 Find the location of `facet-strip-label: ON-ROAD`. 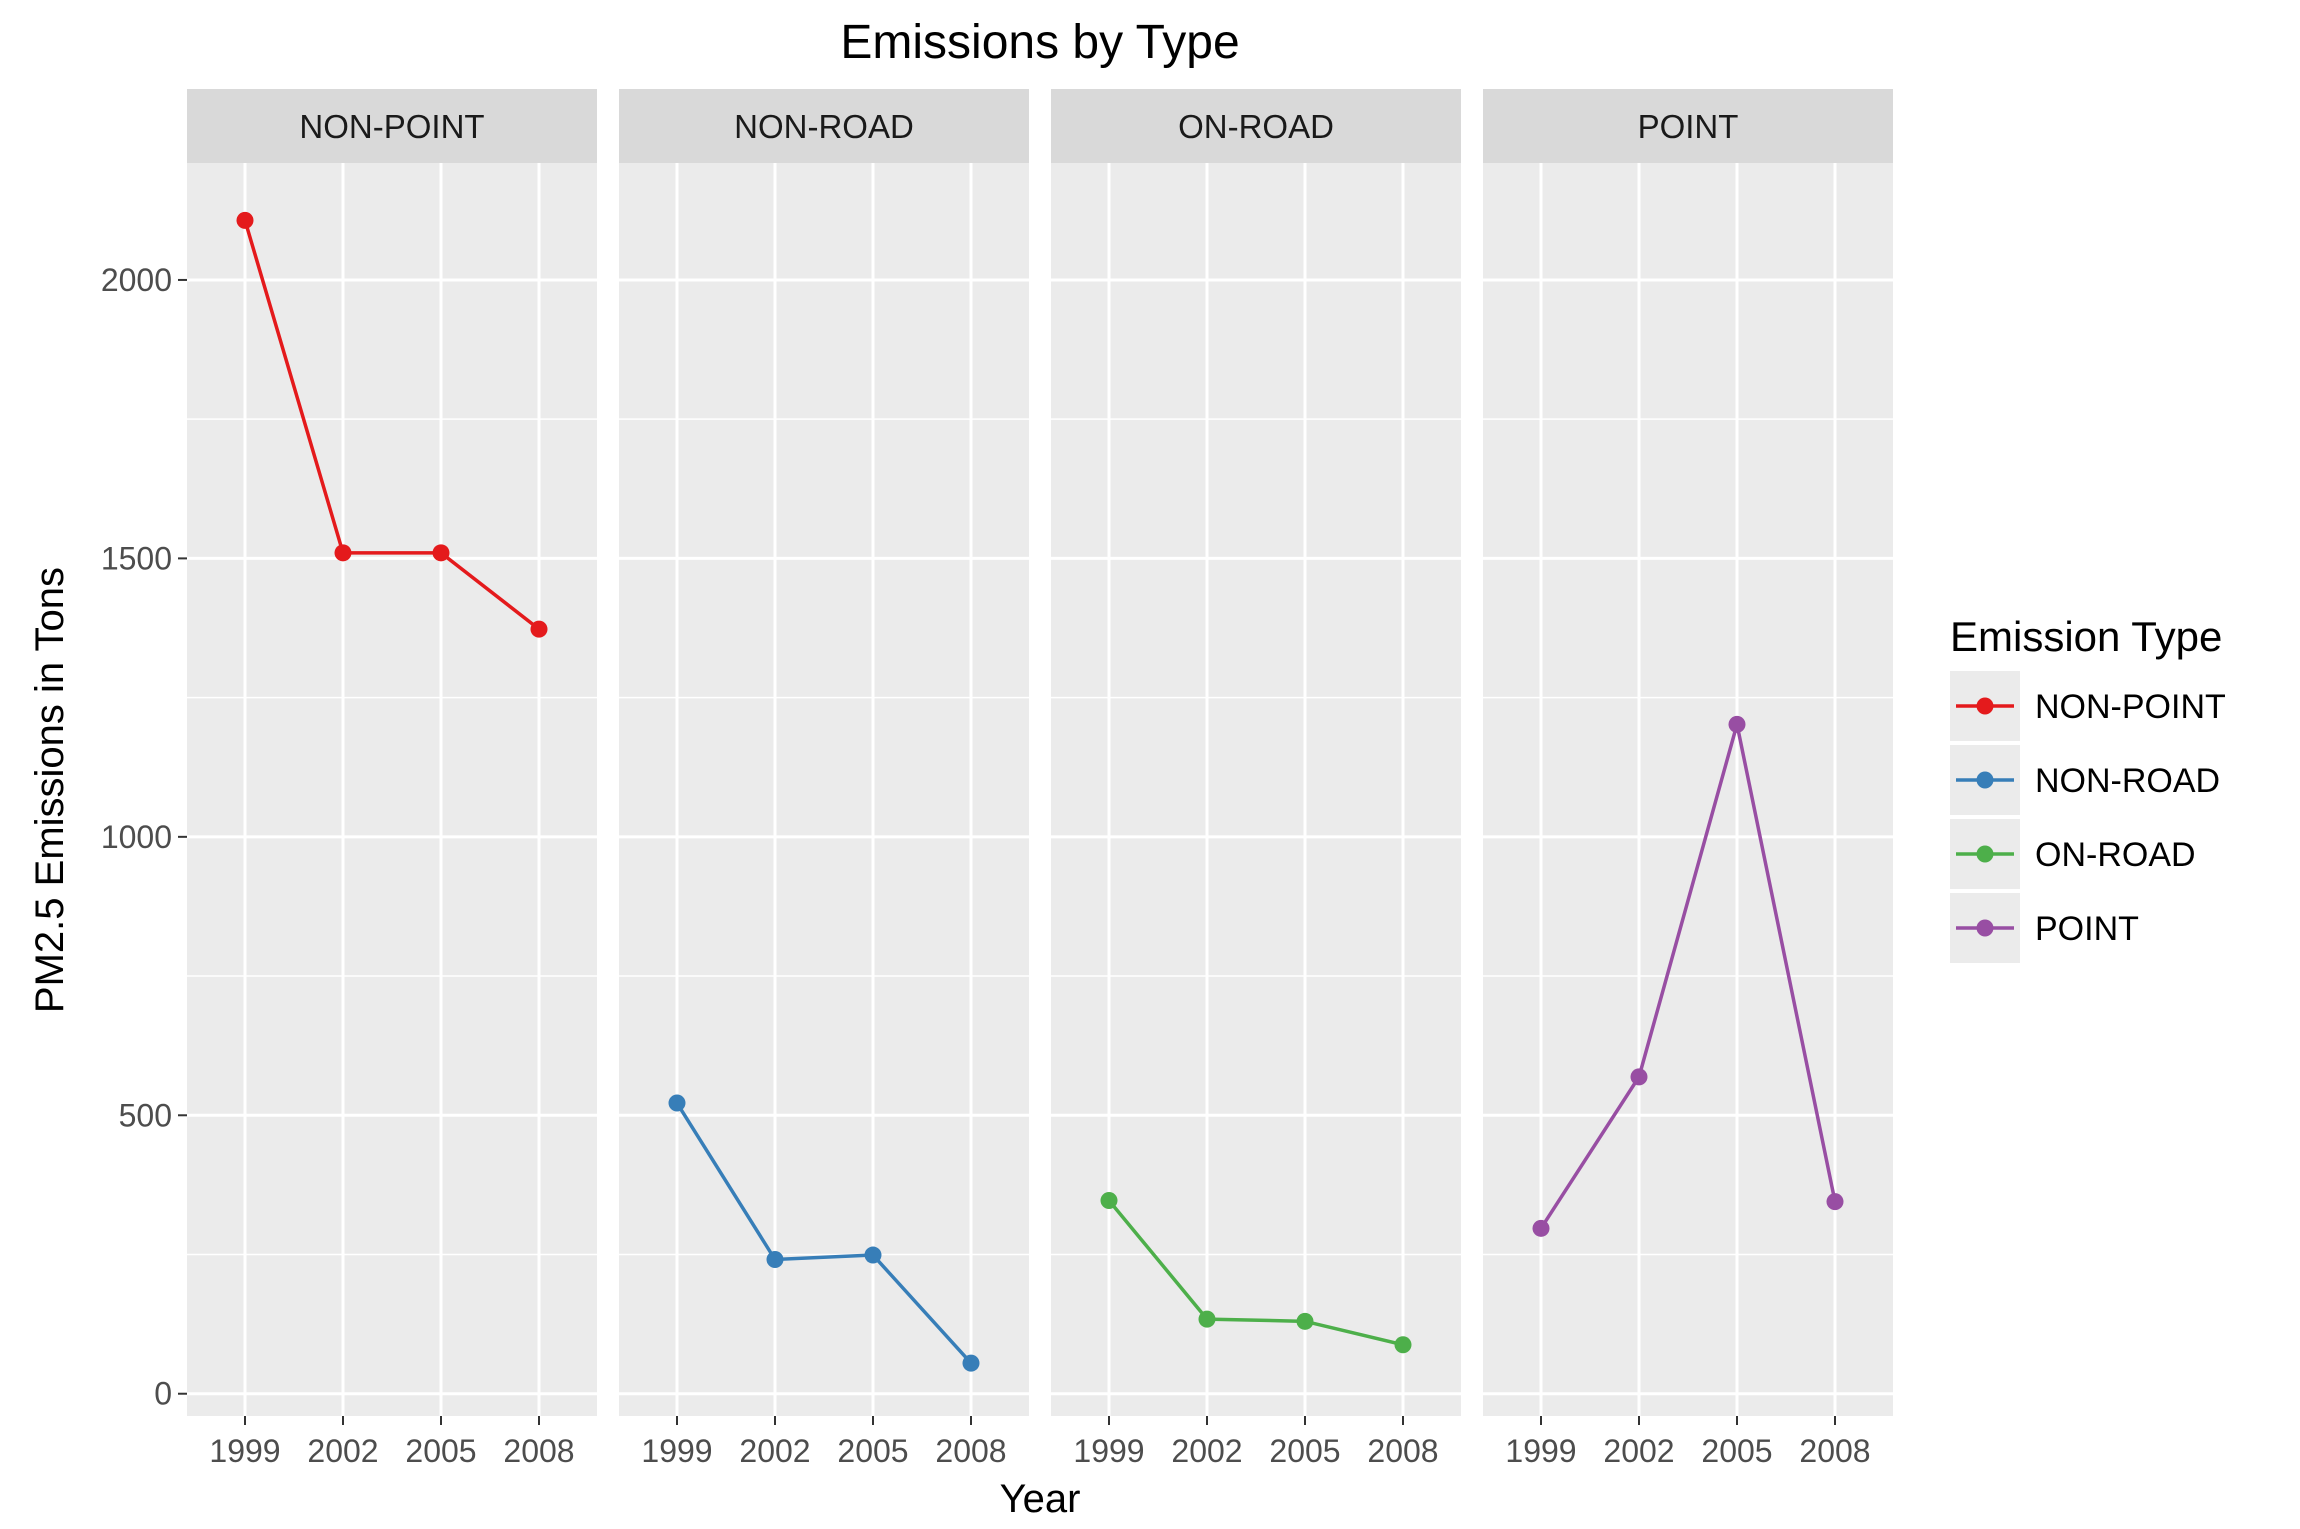

facet-strip-label: ON-ROAD is located at coordinates (1256, 126).